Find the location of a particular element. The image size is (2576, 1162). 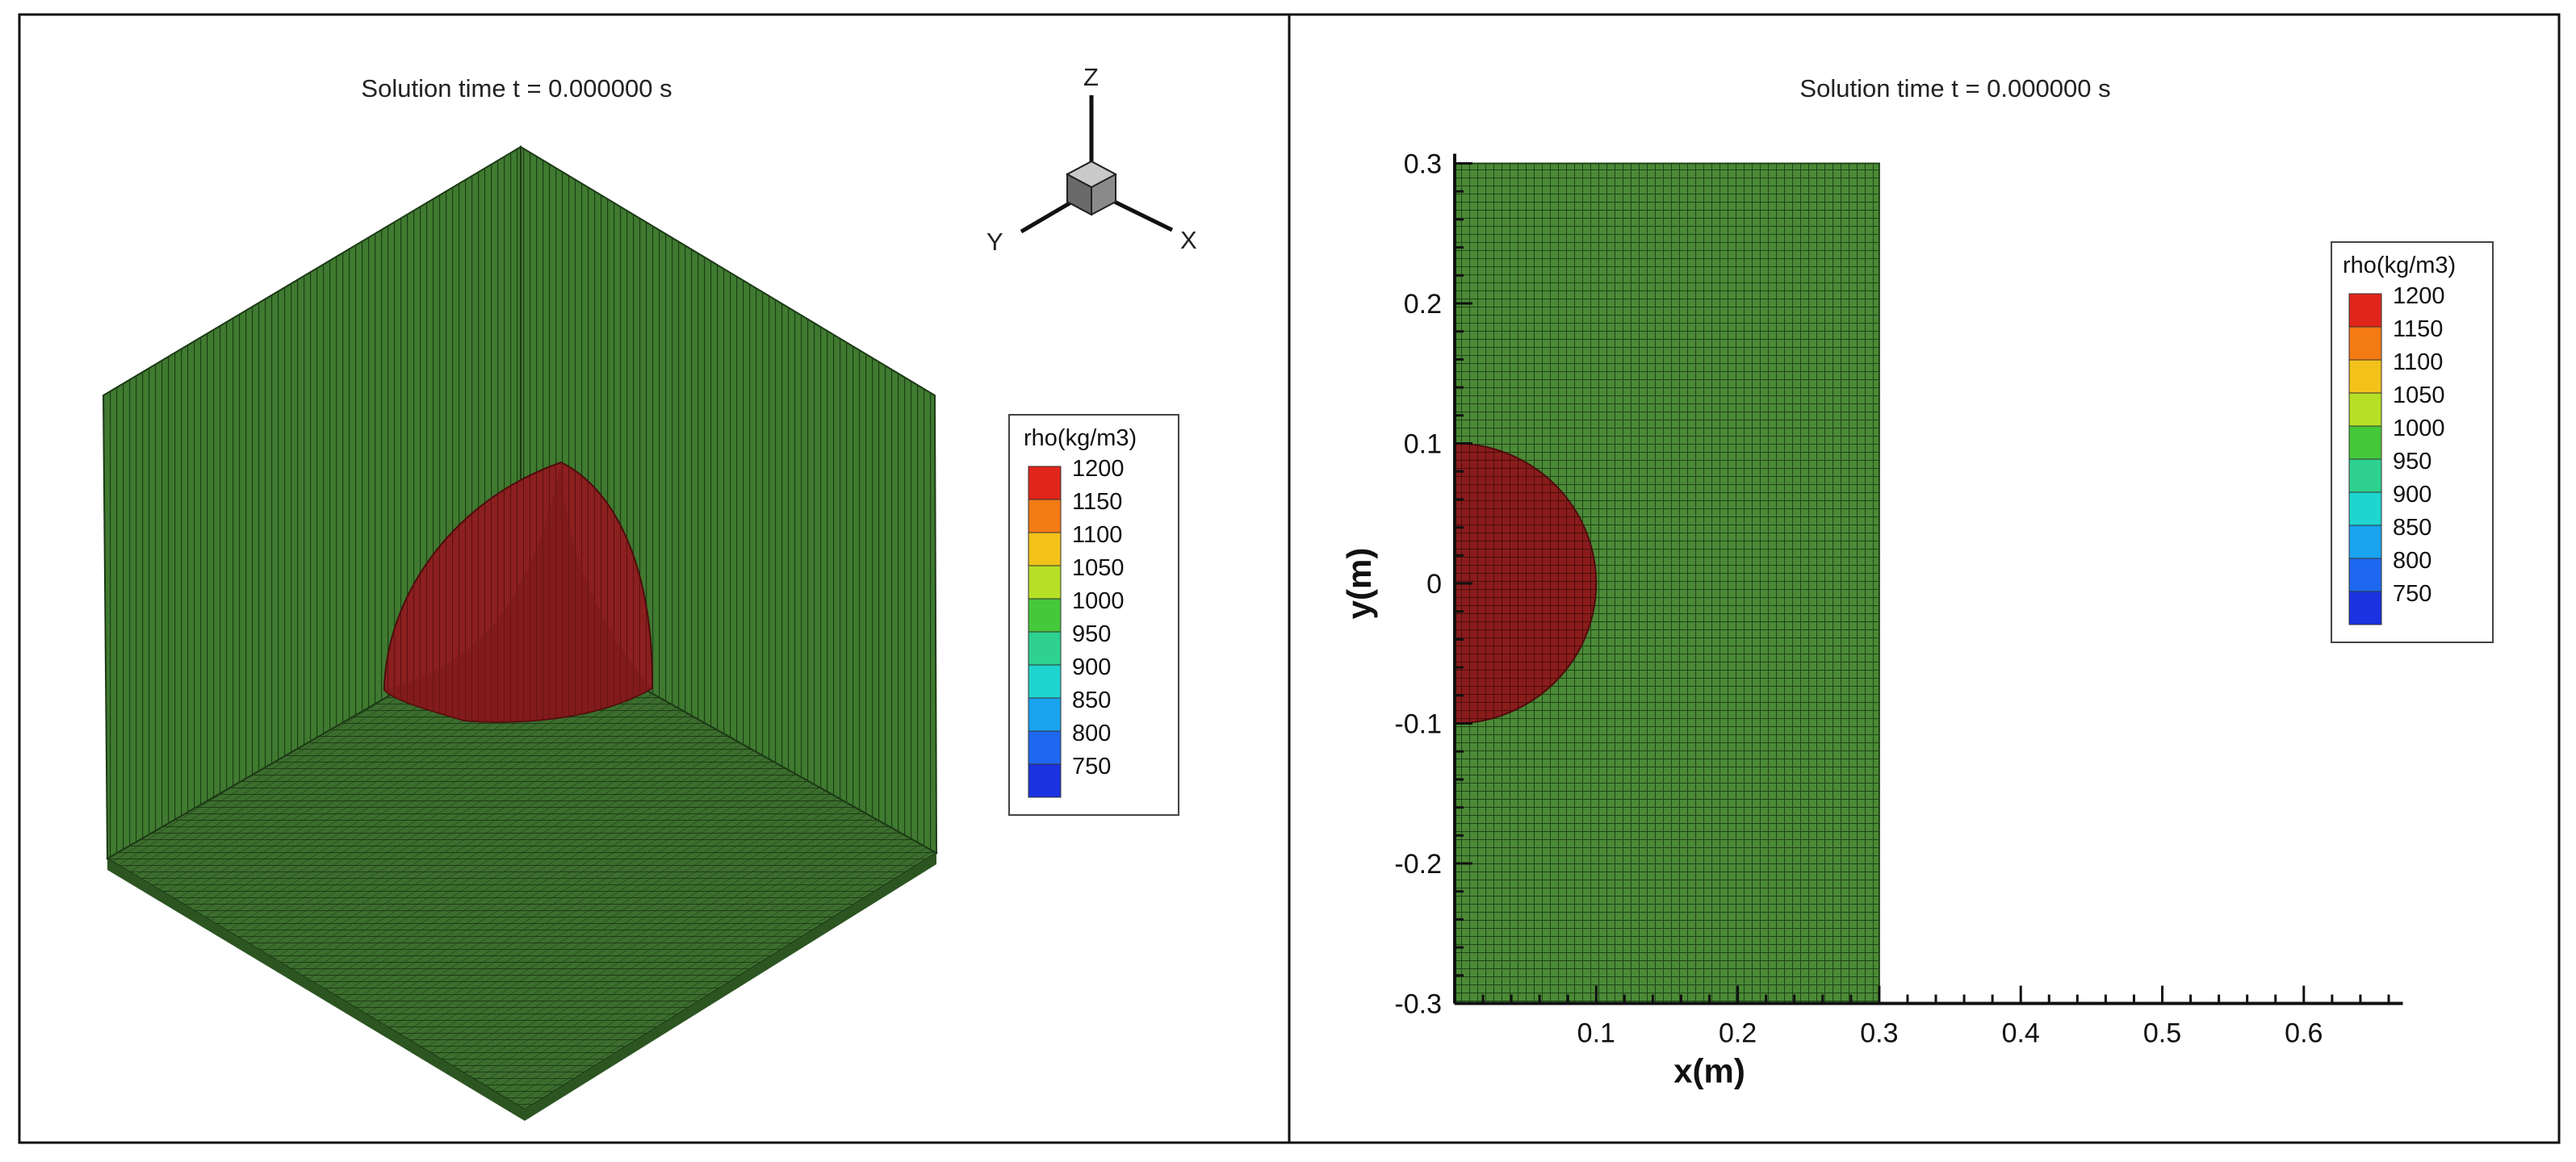

legend-right-level-750: 750 is located at coordinates (2412, 594).